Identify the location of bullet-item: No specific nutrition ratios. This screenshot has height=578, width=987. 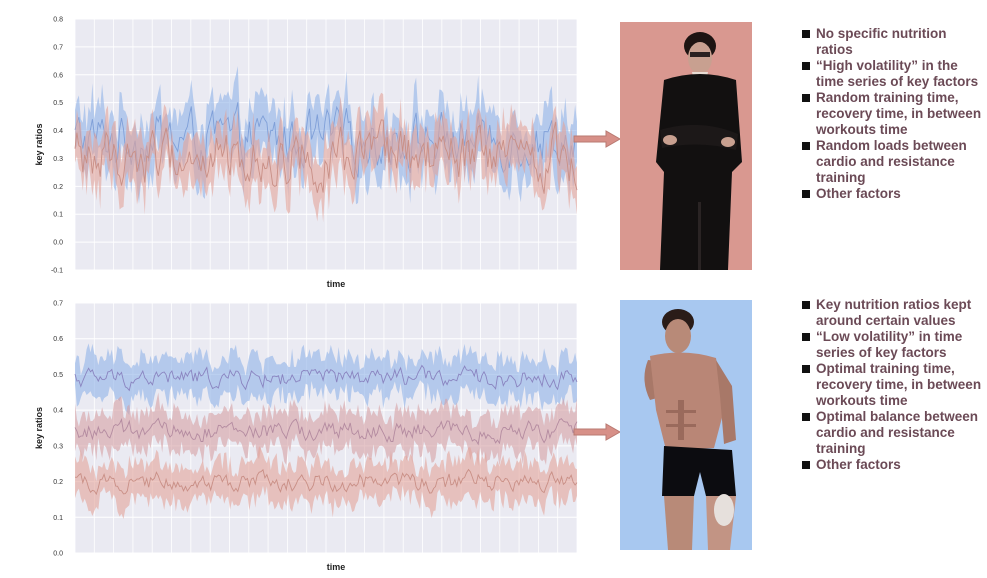
(892, 42).